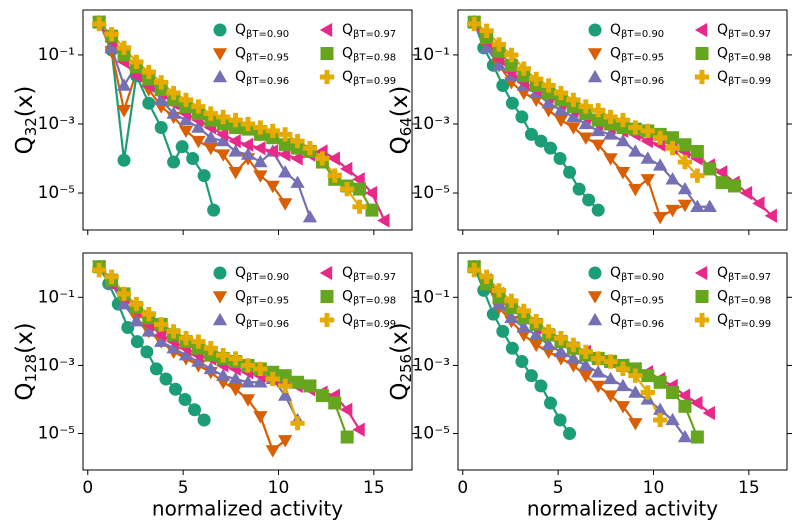 This screenshot has width=797, height=529. I want to click on legend-label: QβT=0.90, so click(637, 31).